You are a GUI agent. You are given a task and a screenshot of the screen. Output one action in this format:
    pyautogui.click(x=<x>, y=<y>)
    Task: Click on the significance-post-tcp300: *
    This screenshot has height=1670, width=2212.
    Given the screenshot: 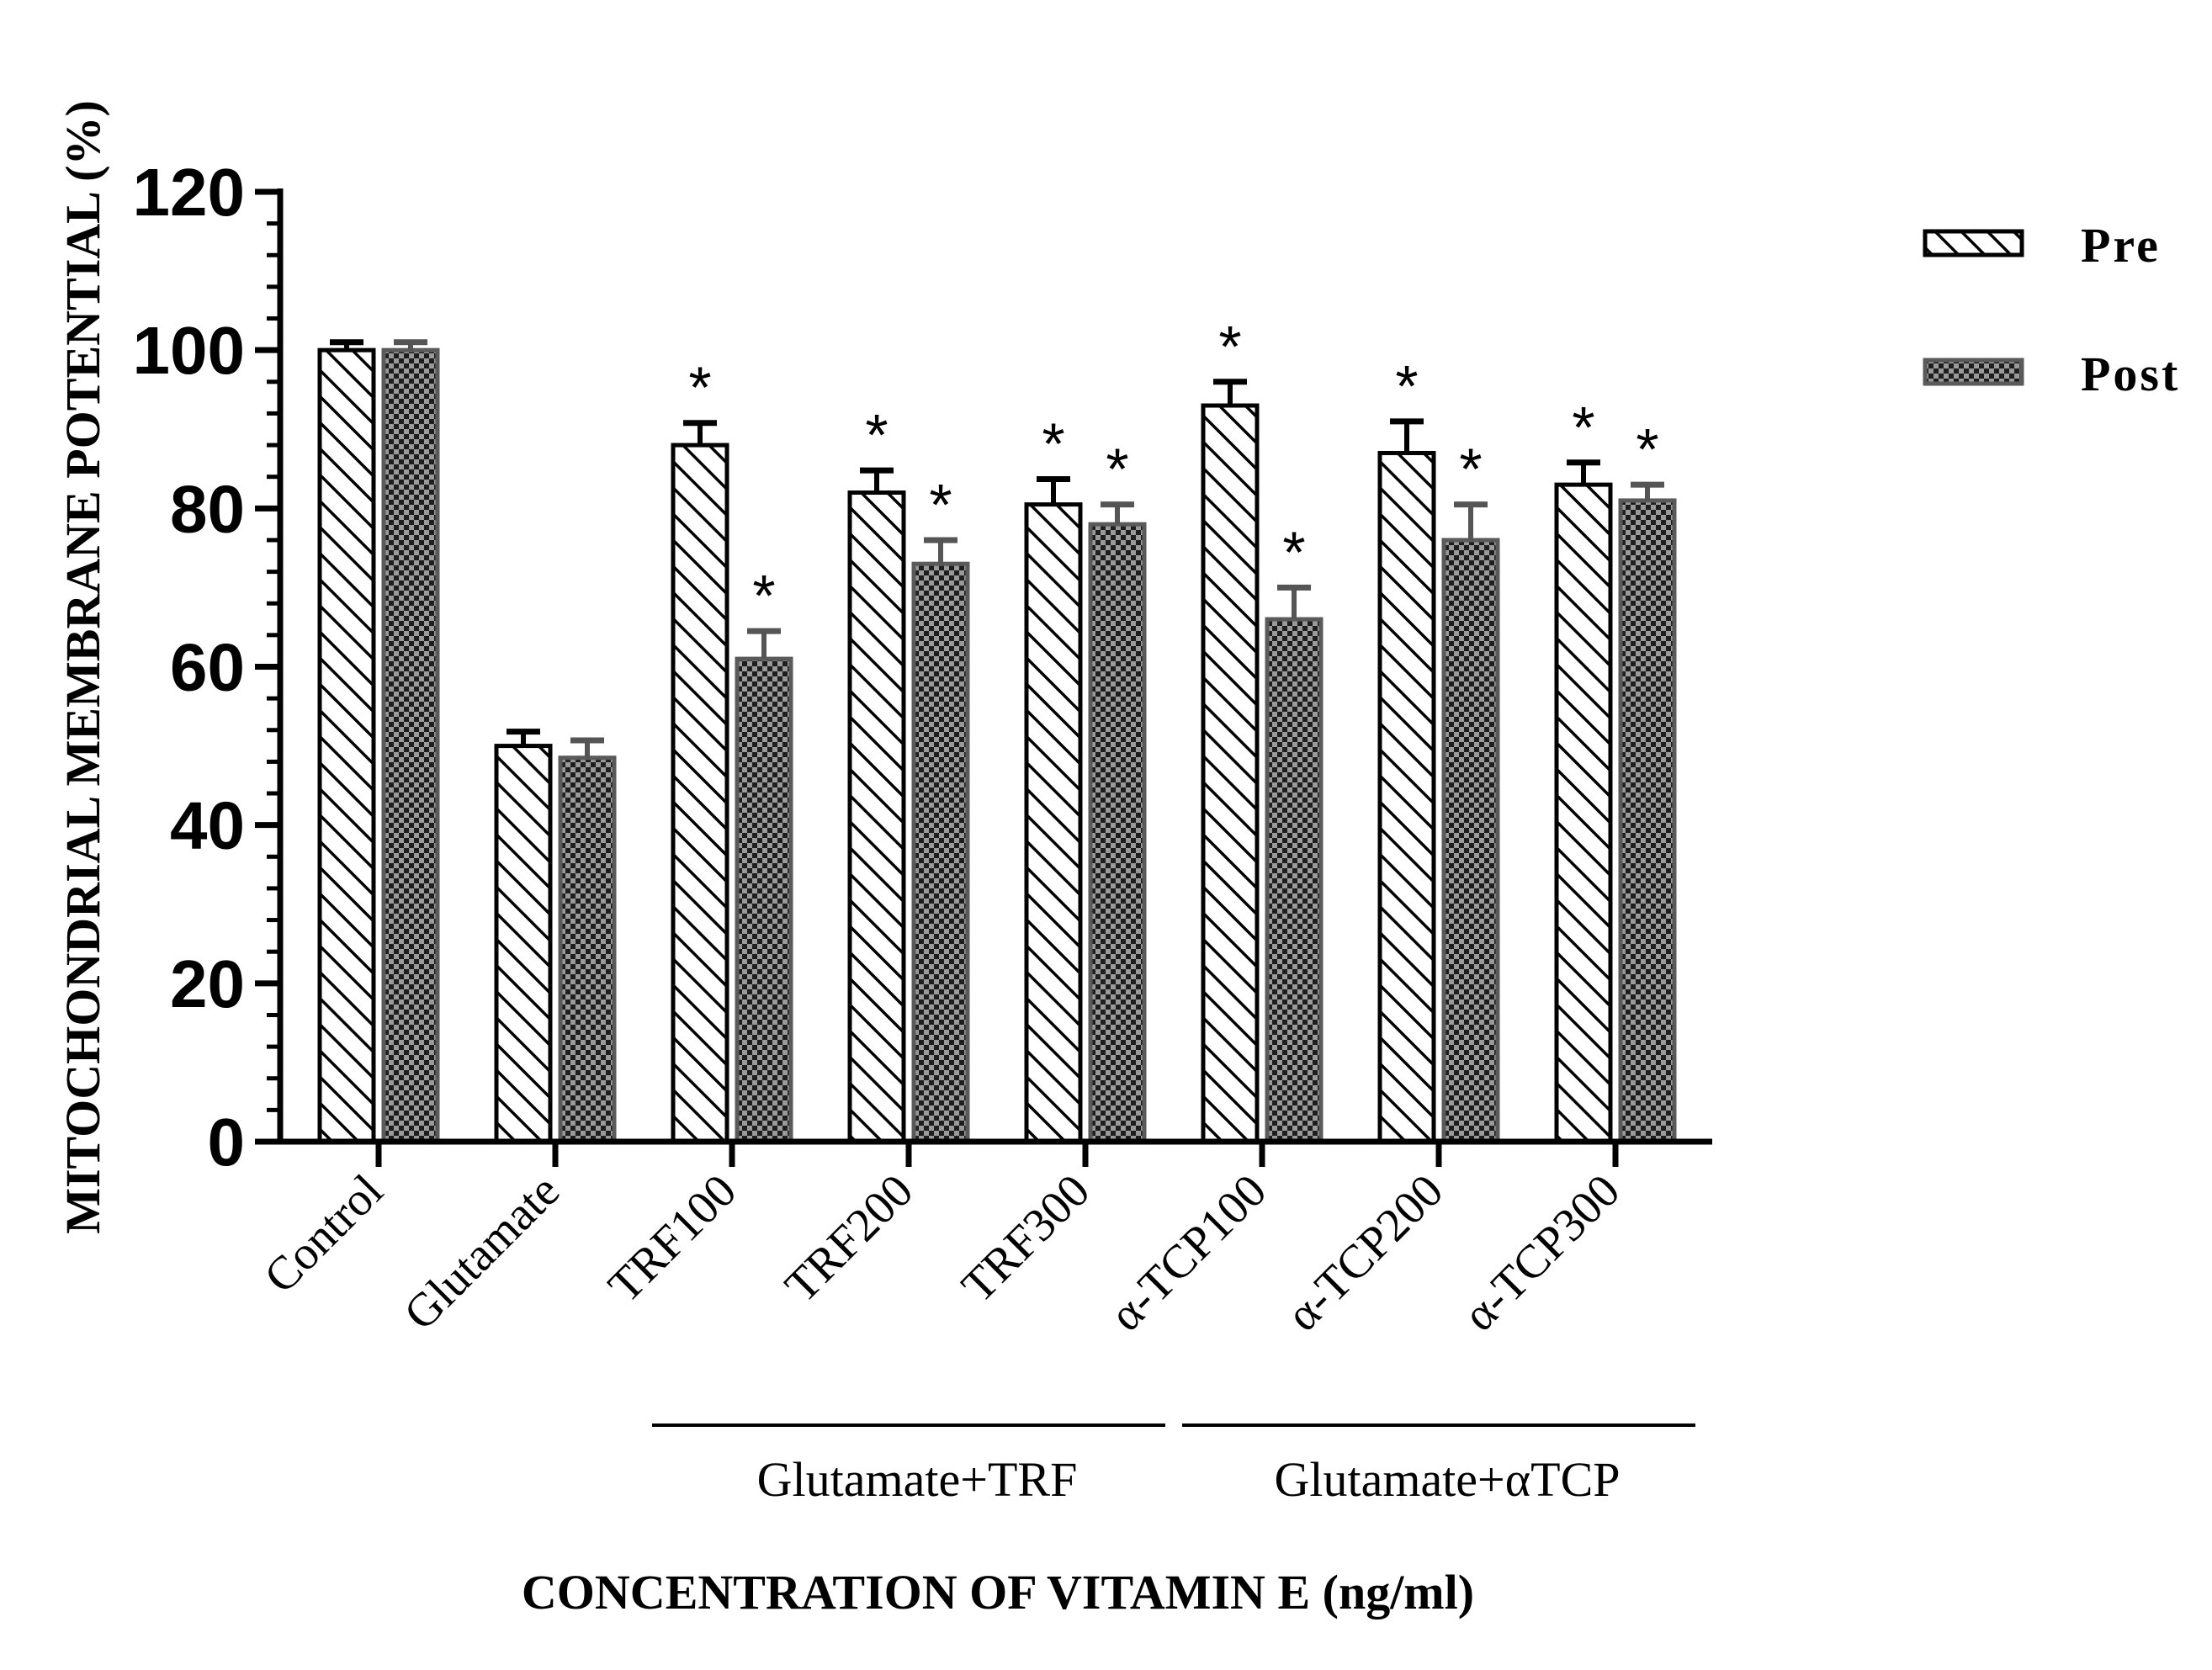 What is the action you would take?
    pyautogui.click(x=1647, y=449)
    